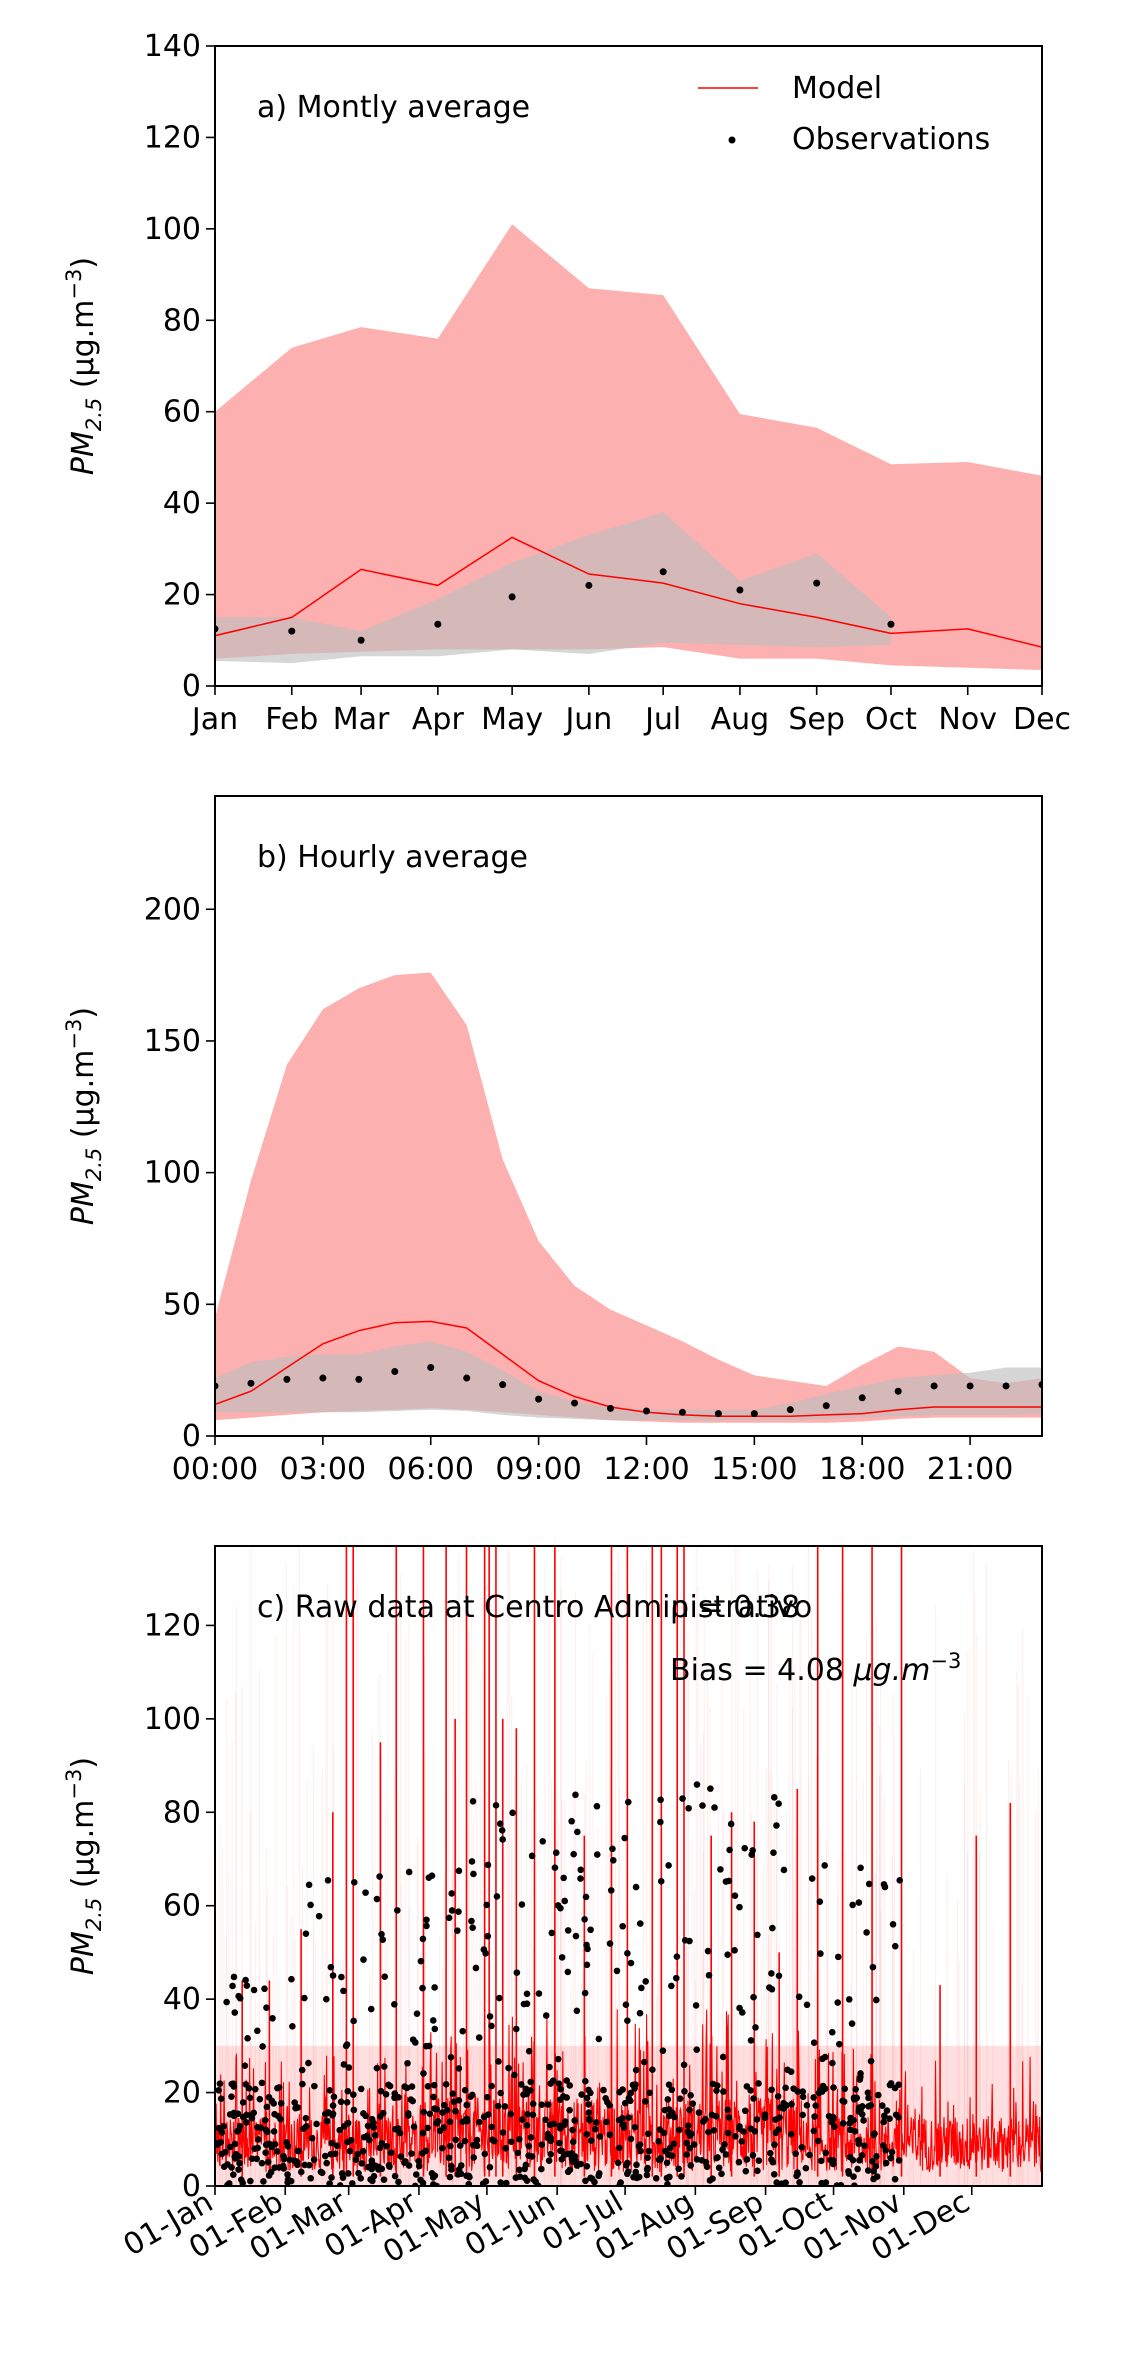 Image resolution: width=1122 pixels, height=2362 pixels. I want to click on y-tick-label: 150, so click(172, 1041).